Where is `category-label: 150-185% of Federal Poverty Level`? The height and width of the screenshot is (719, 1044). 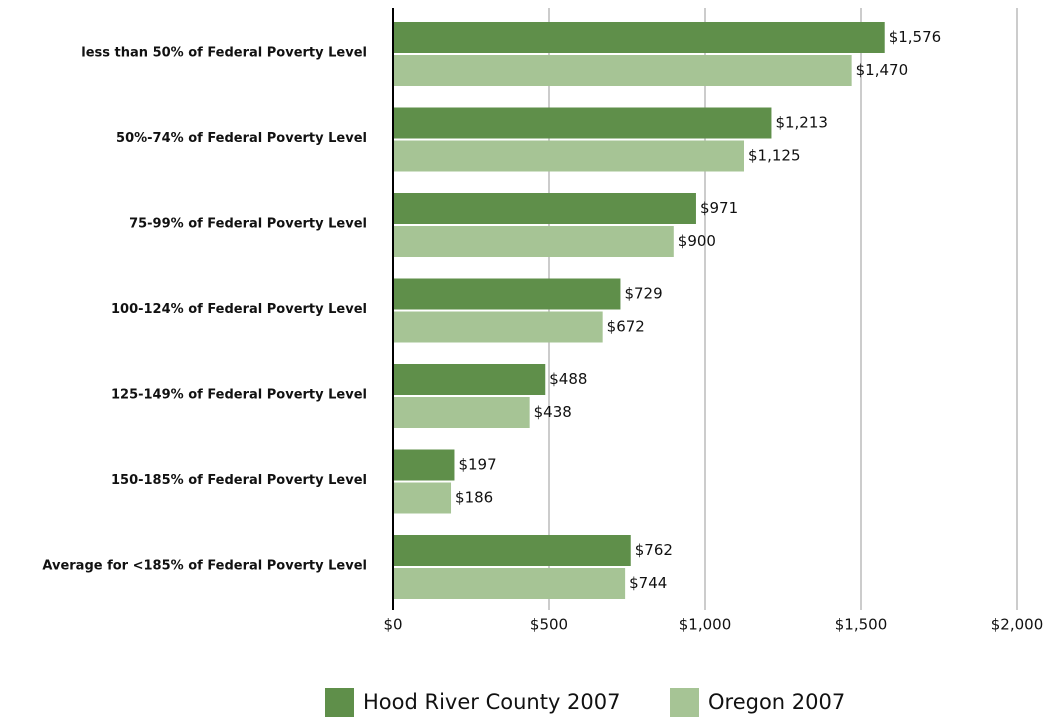 category-label: 150-185% of Federal Poverty Level is located at coordinates (239, 480).